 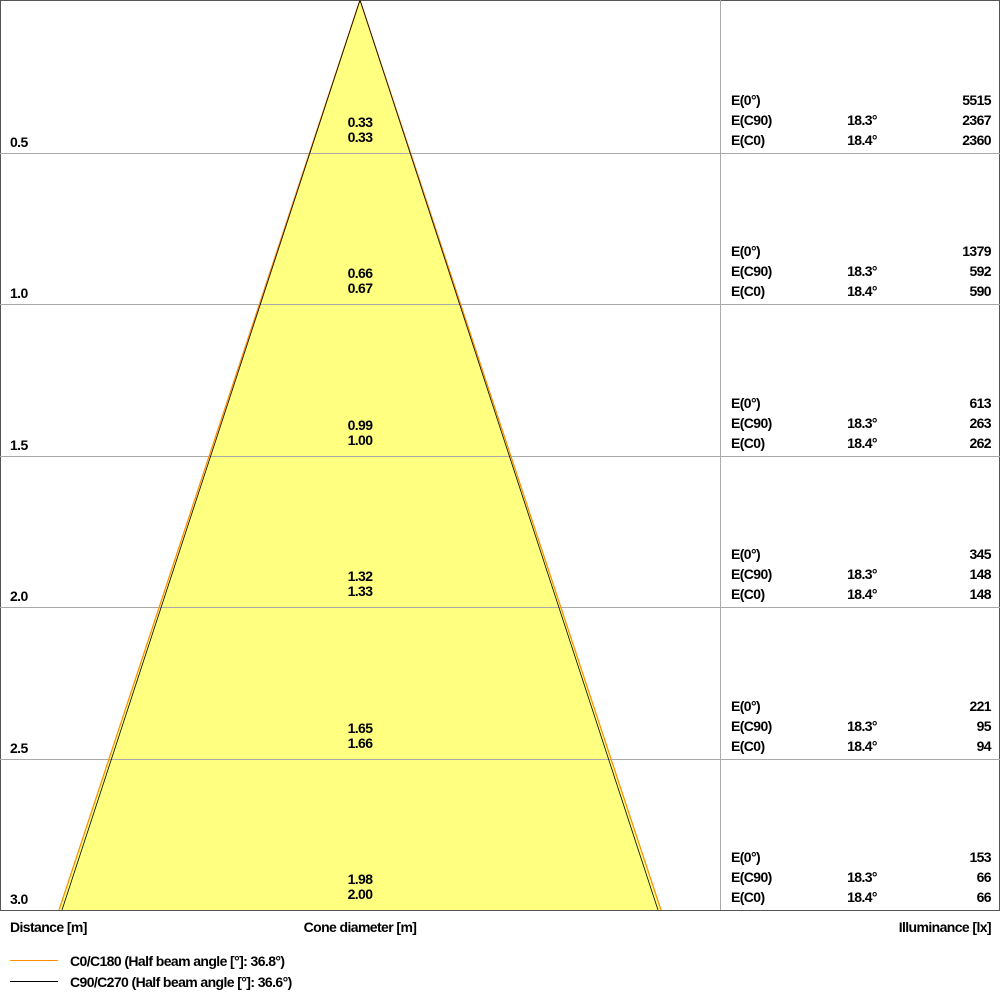 I want to click on illuminance-c0: 2360, so click(x=976, y=140).